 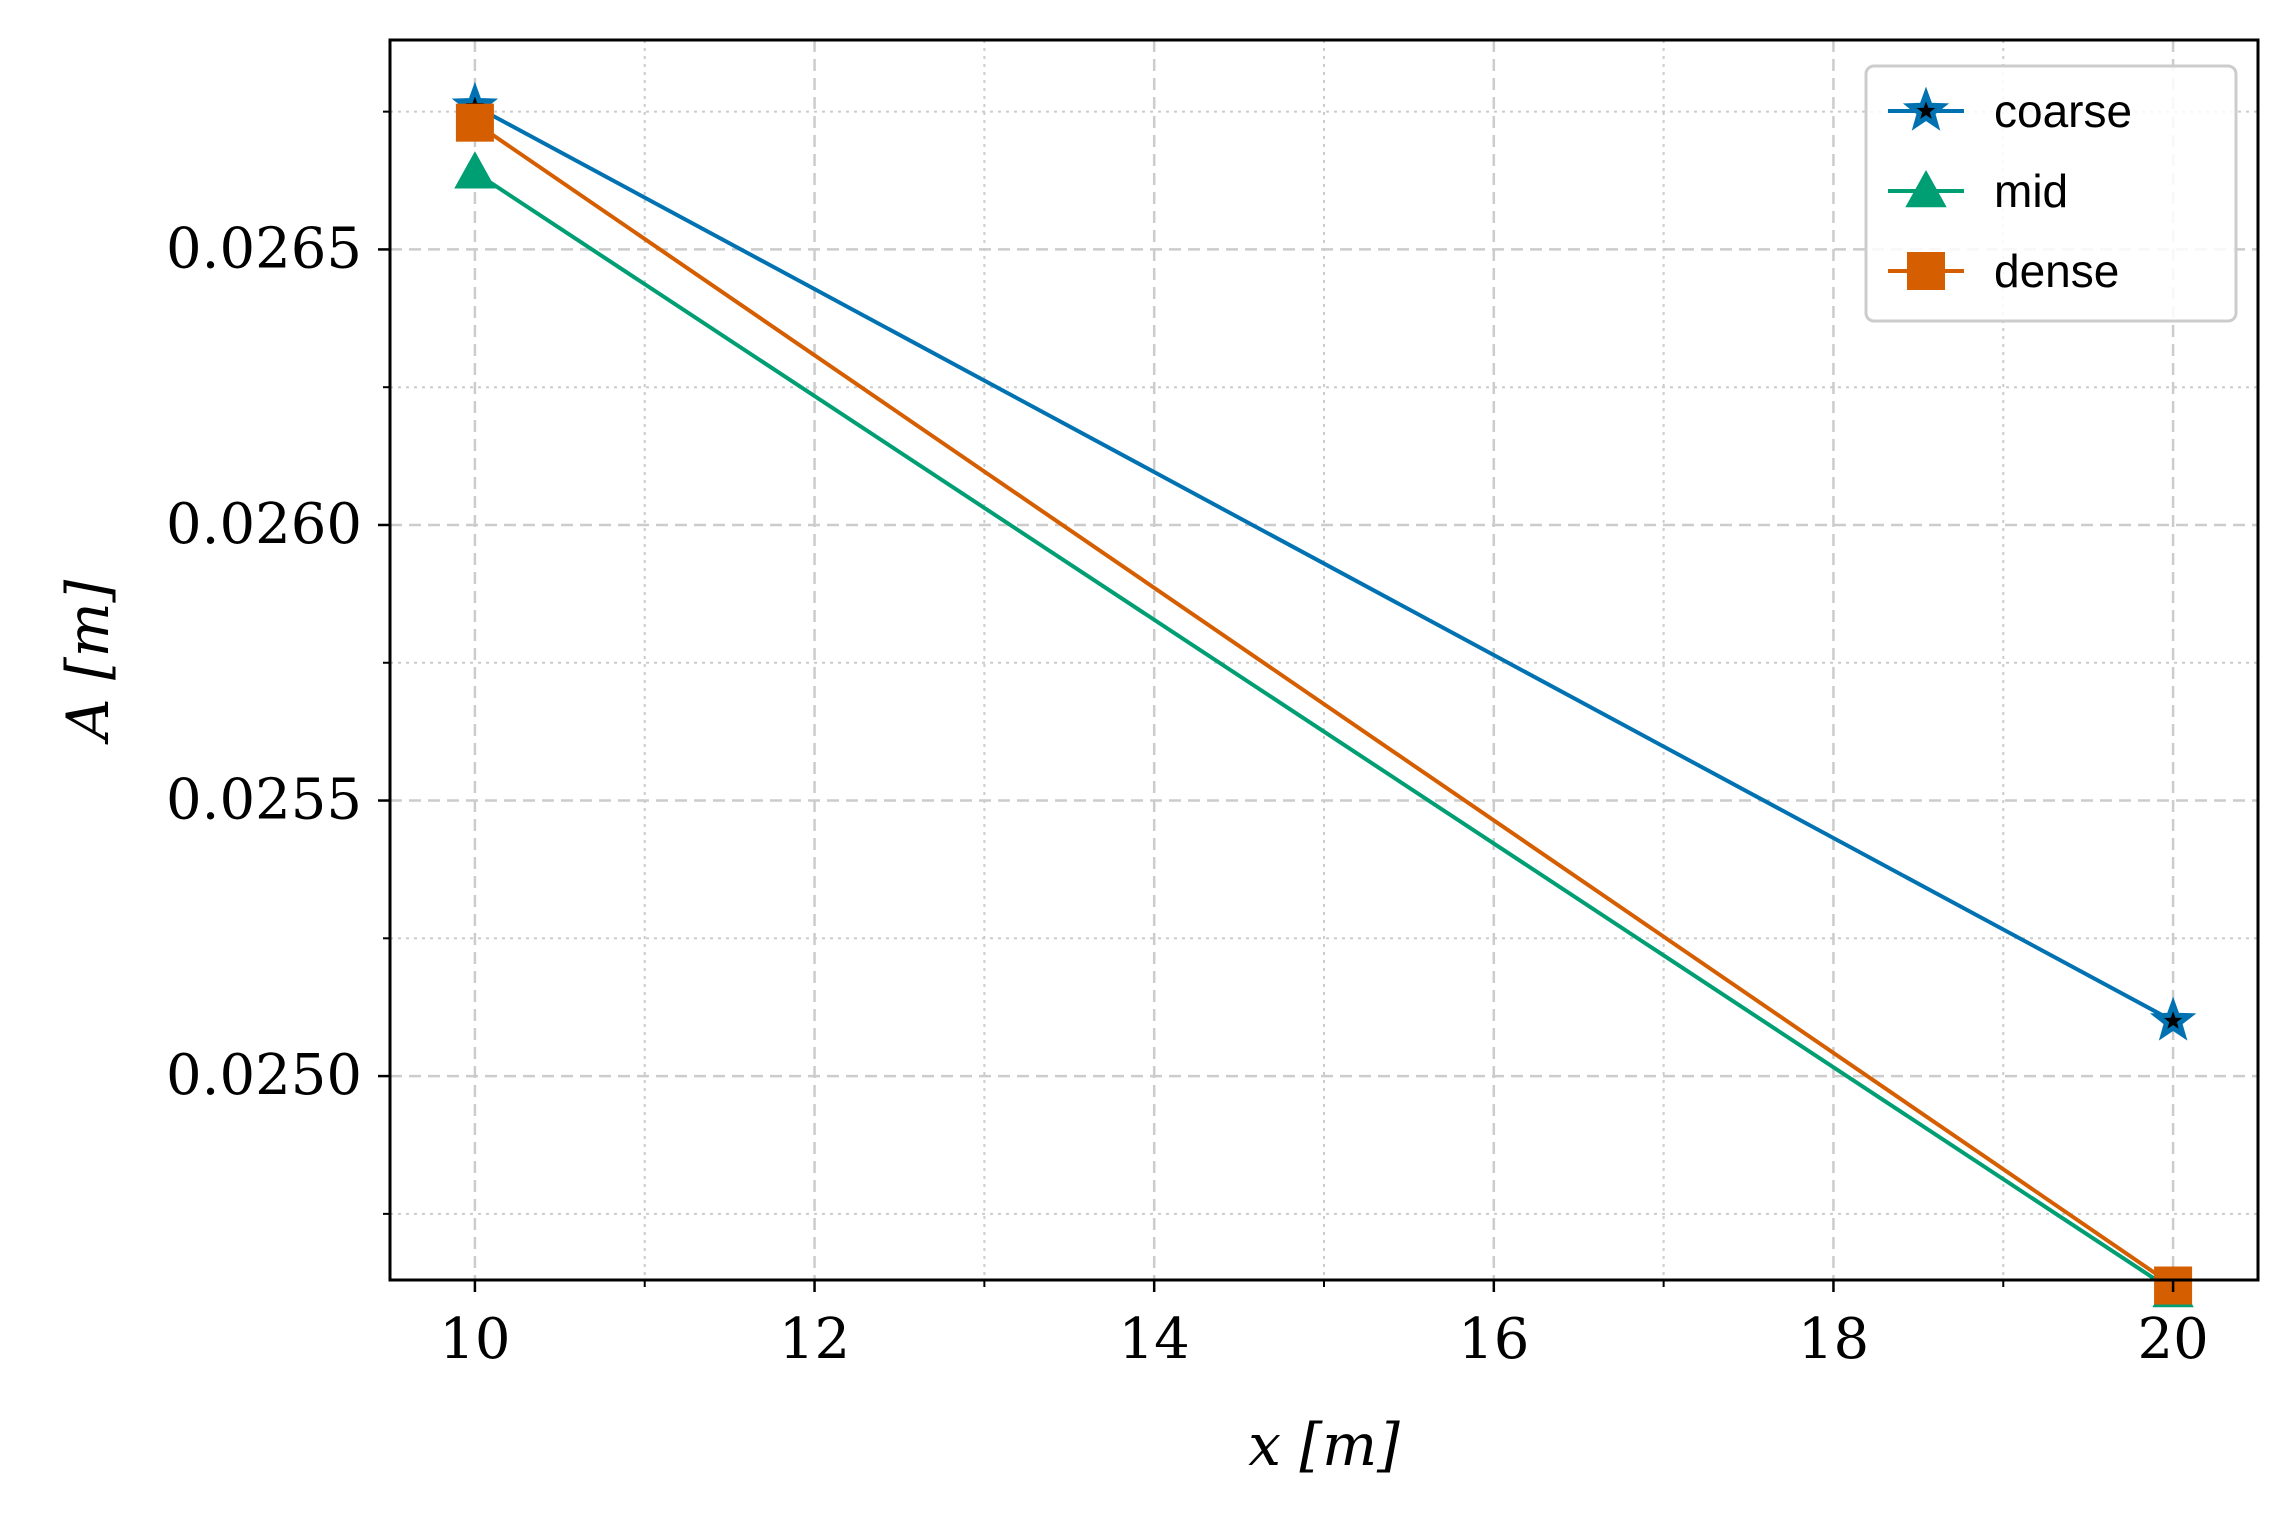 I want to click on y-tick-label: 0.0260, so click(x=264, y=524).